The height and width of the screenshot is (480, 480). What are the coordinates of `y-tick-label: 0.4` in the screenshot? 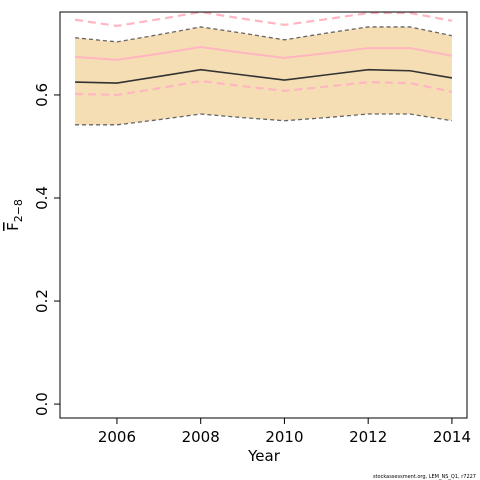 It's located at (42, 198).